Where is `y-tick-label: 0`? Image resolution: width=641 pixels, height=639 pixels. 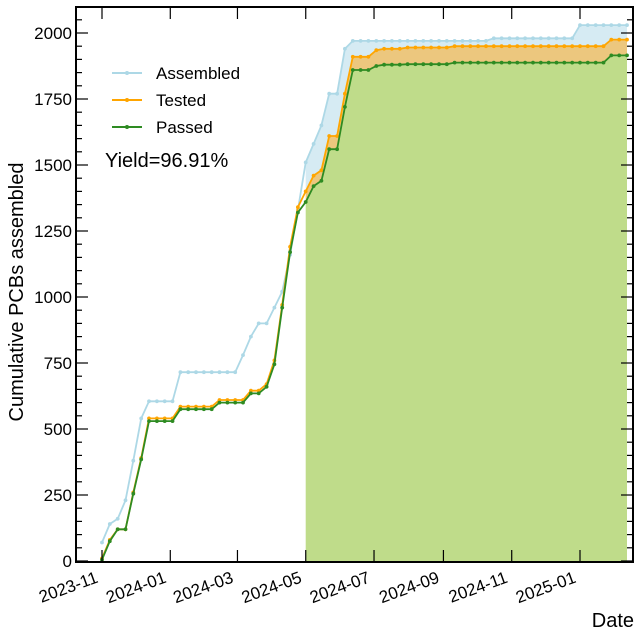
y-tick-label: 0 is located at coordinates (67, 561).